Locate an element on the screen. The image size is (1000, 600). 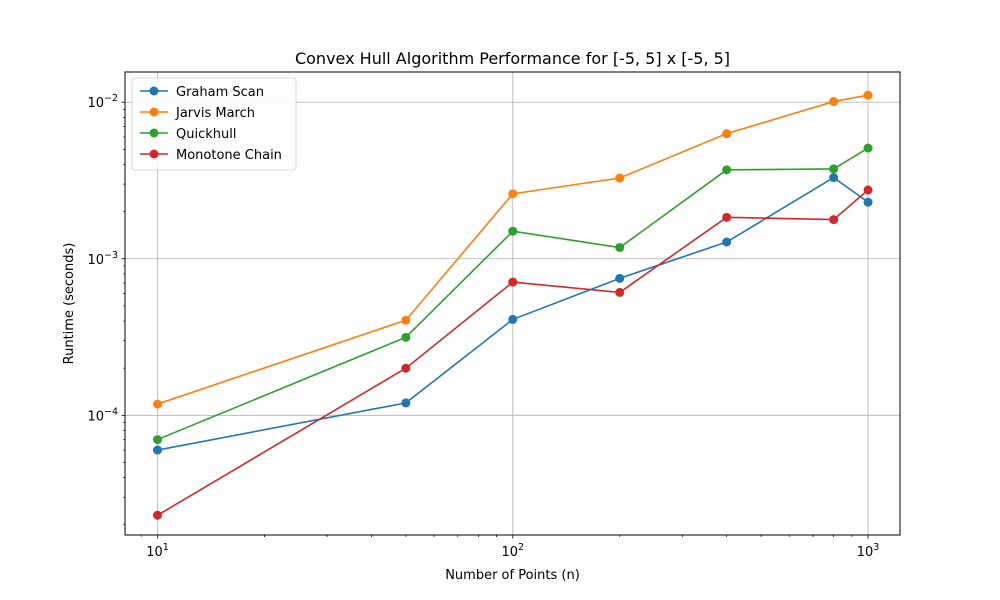
legend-item: Monotone Chain is located at coordinates (211, 155).